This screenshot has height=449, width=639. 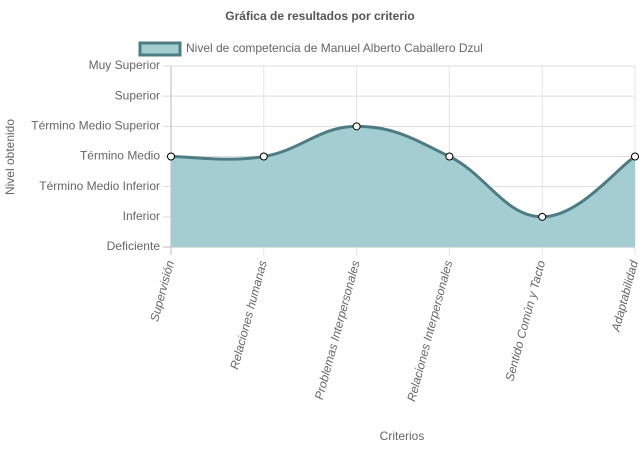 What do you see at coordinates (160, 49) in the screenshot?
I see `legend-swatch` at bounding box center [160, 49].